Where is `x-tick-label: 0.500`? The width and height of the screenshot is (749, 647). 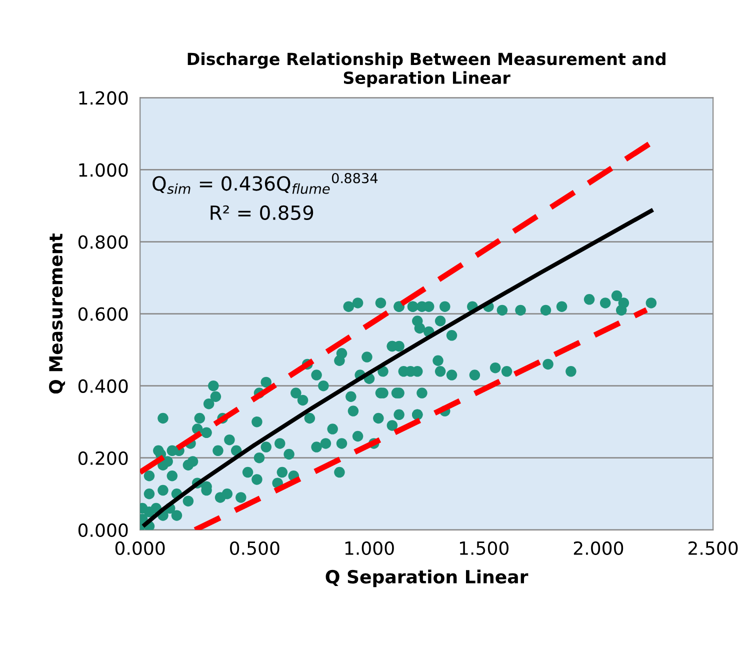 x-tick-label: 0.500 is located at coordinates (255, 548).